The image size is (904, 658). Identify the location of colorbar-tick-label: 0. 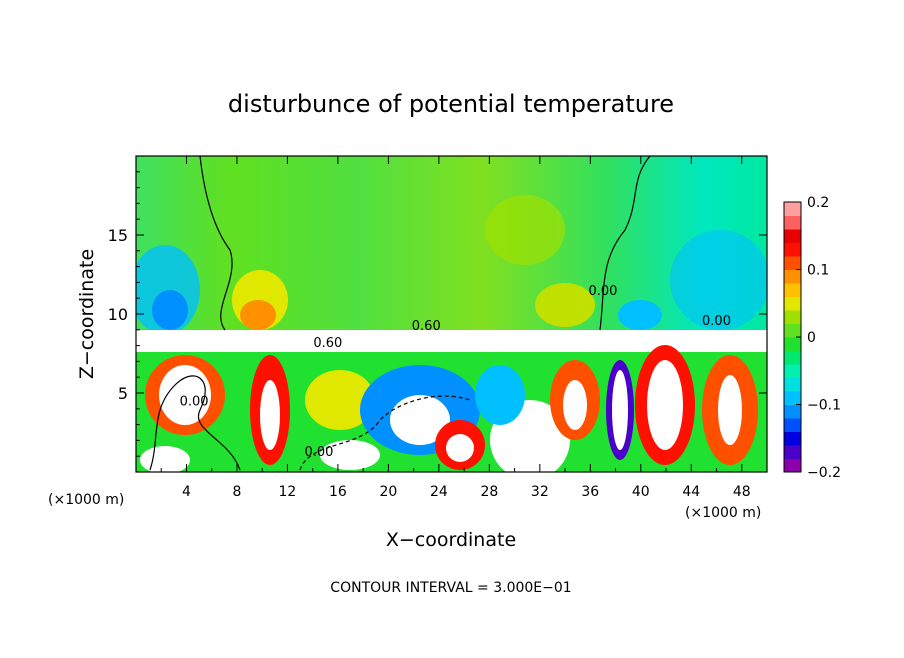
(811, 338).